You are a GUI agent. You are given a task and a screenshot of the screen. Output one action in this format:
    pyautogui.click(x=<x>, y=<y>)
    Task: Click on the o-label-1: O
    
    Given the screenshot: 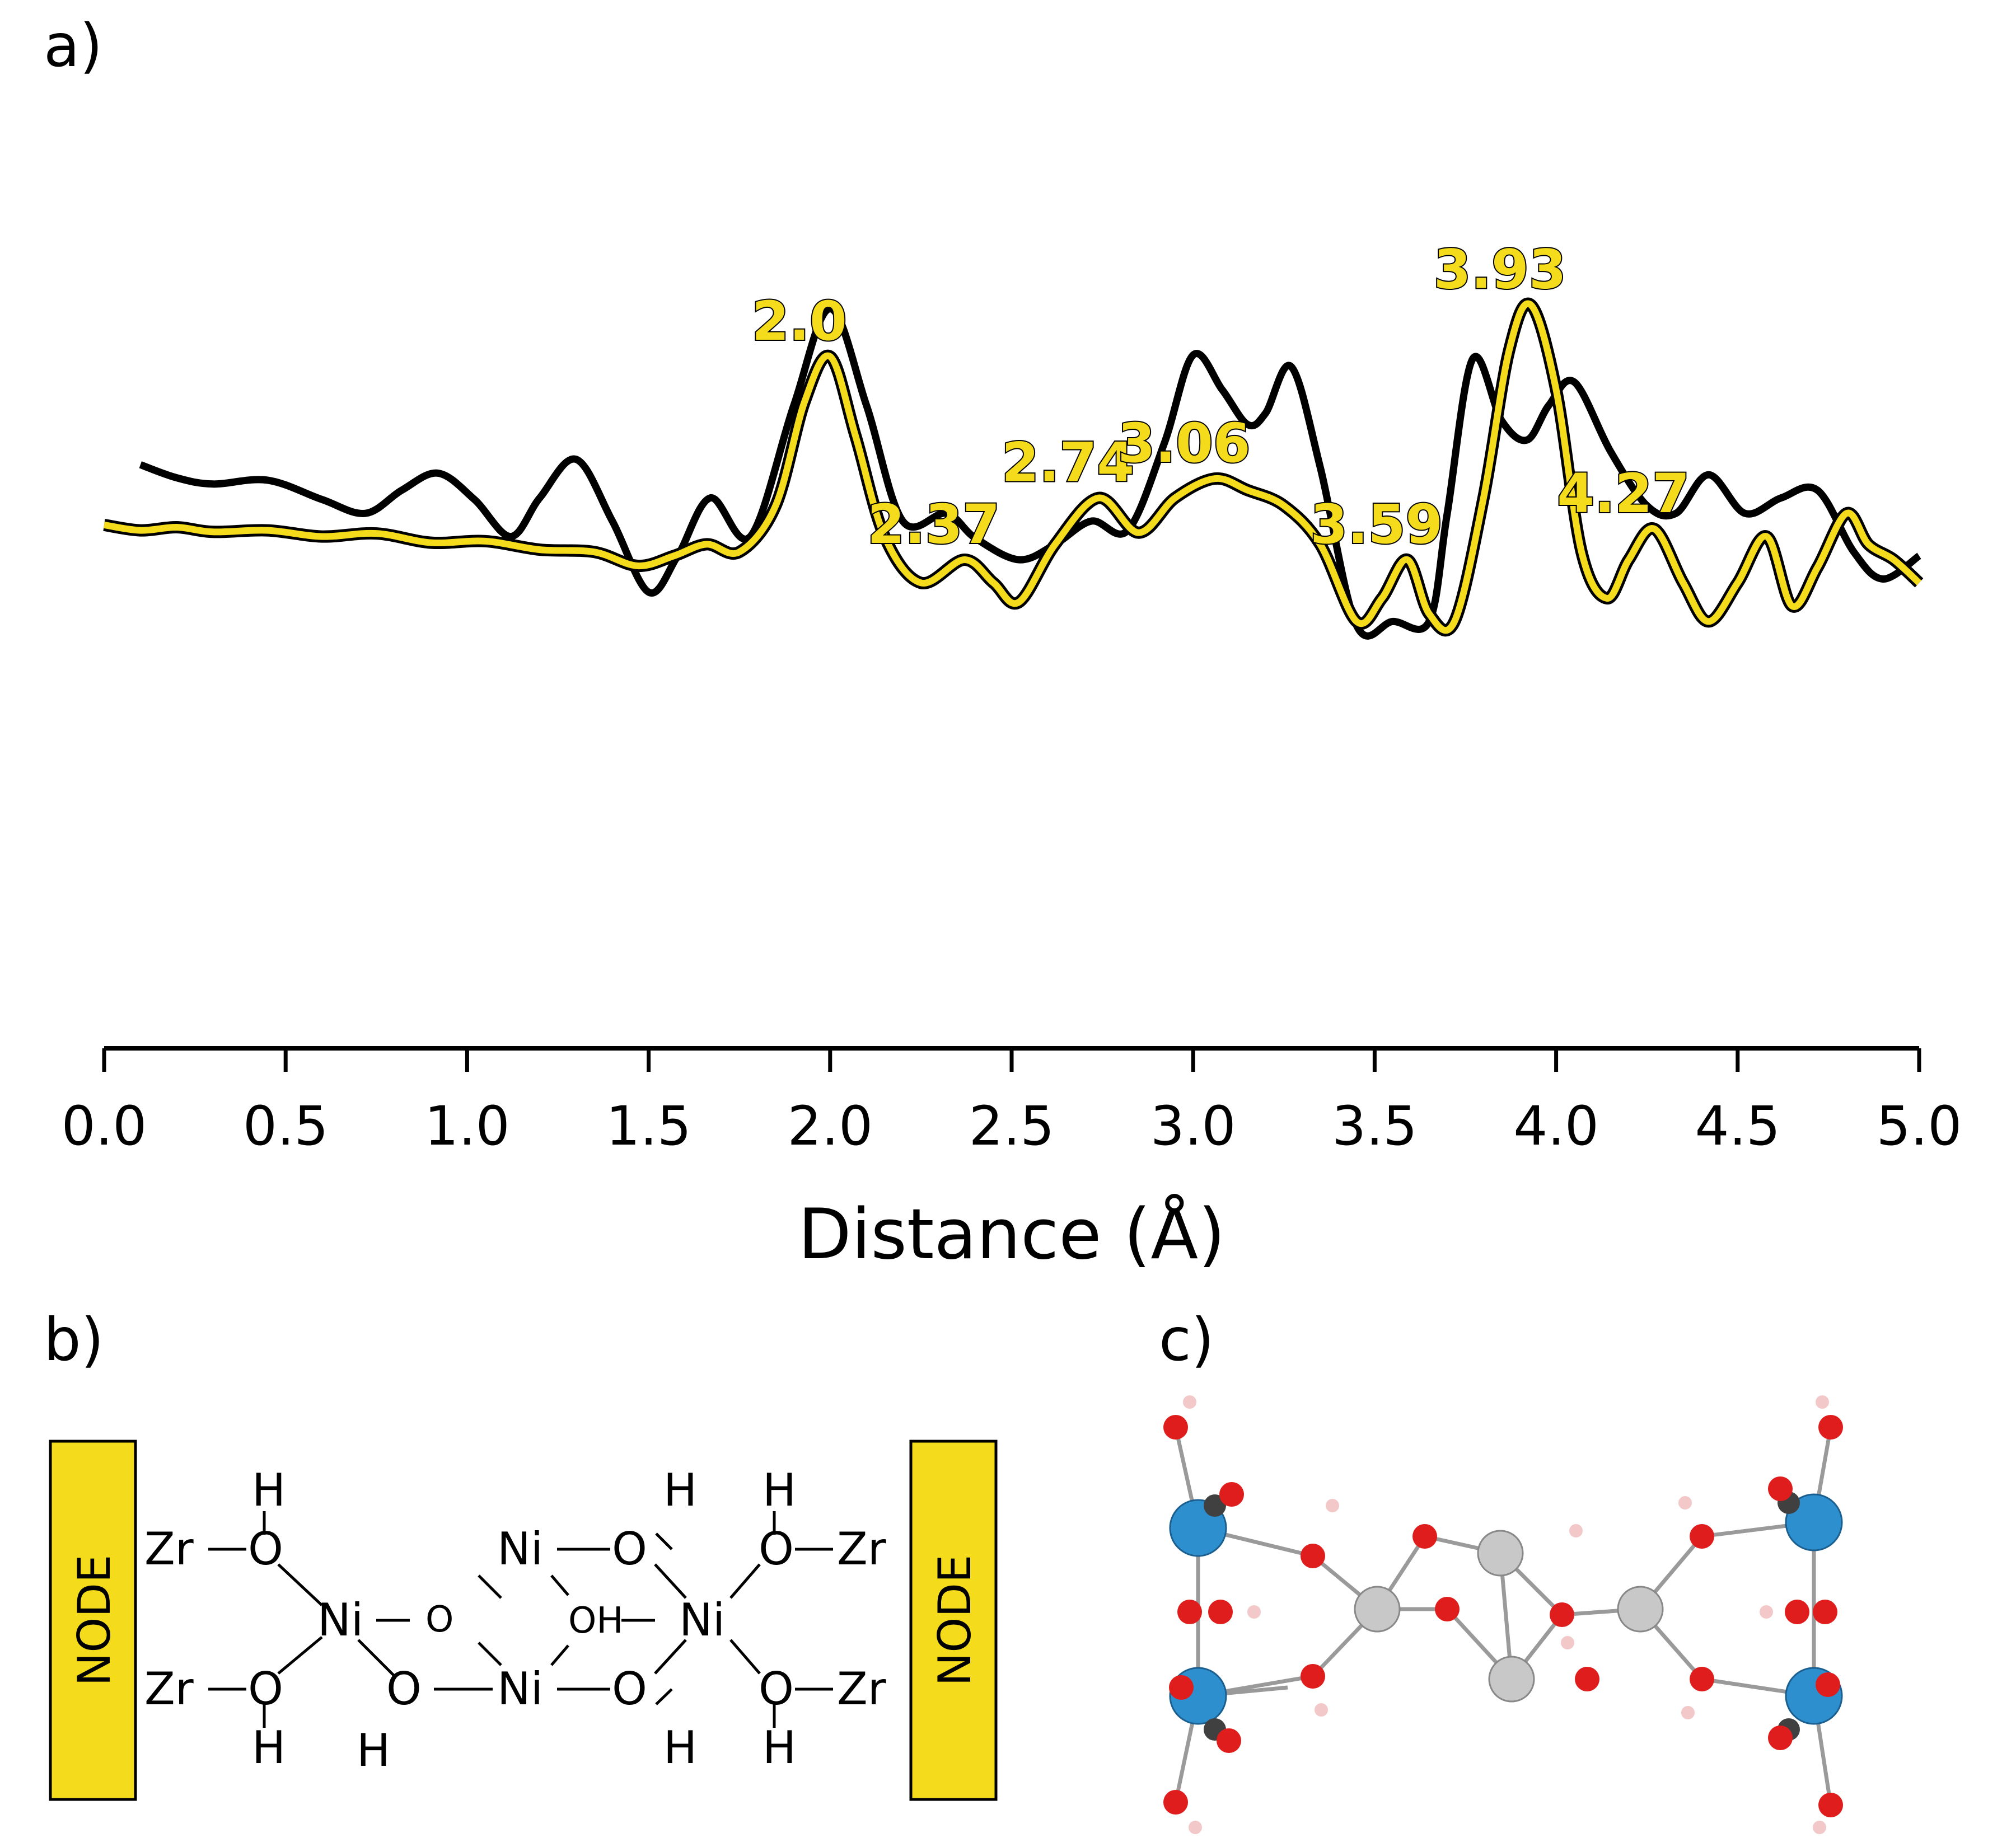 What is the action you would take?
    pyautogui.click(x=265, y=1549)
    